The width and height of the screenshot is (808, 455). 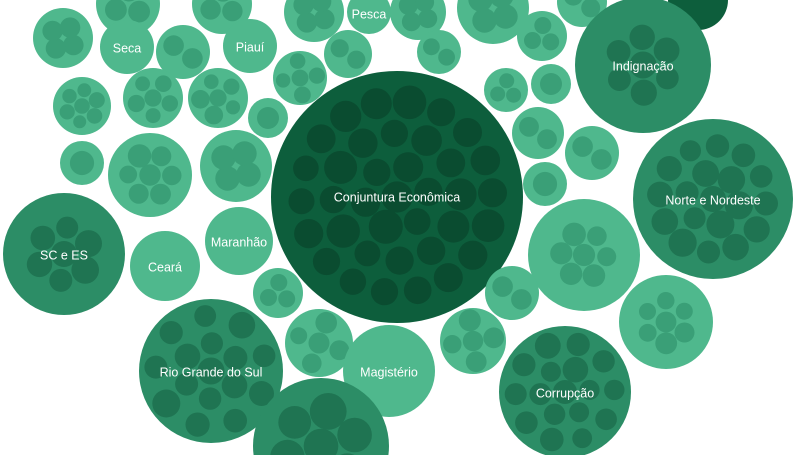 I want to click on bubble-top-left-a, so click(x=63, y=38).